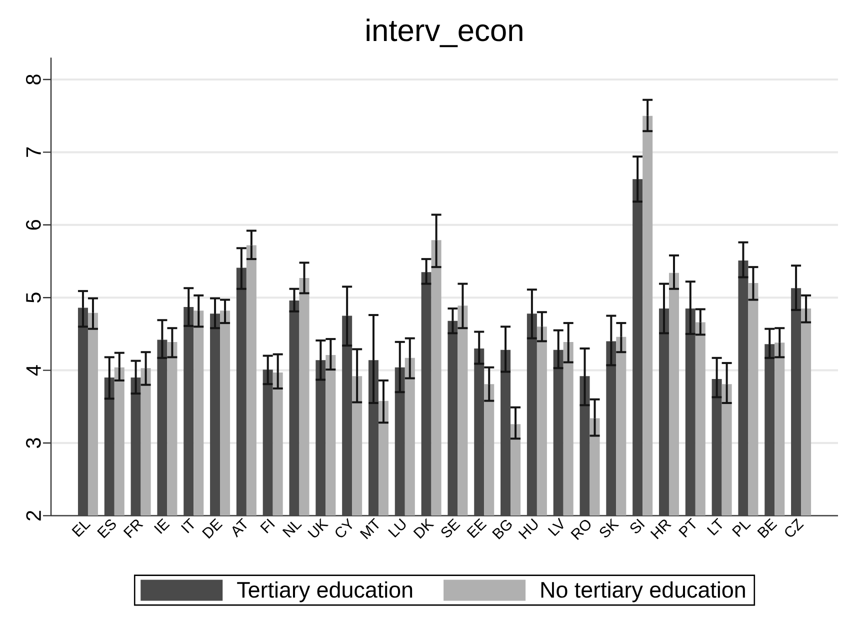  Describe the element at coordinates (239, 528) in the screenshot. I see `x-tick-label: AT` at that location.